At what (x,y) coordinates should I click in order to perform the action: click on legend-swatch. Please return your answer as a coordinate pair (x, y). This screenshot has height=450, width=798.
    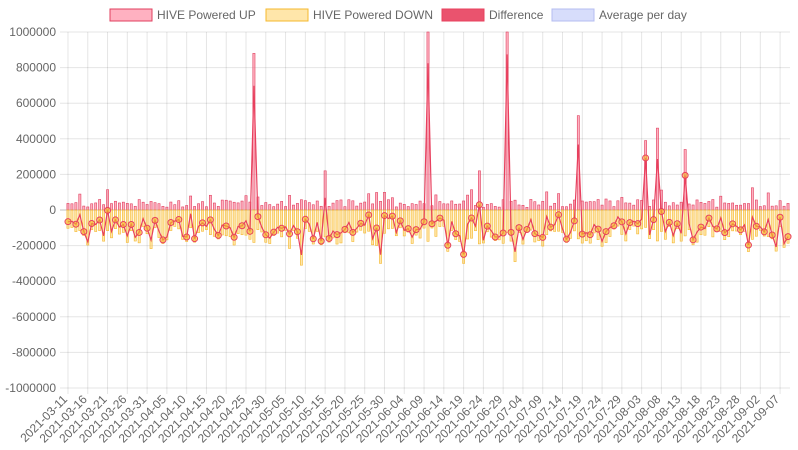
    Looking at the image, I should click on (573, 15).